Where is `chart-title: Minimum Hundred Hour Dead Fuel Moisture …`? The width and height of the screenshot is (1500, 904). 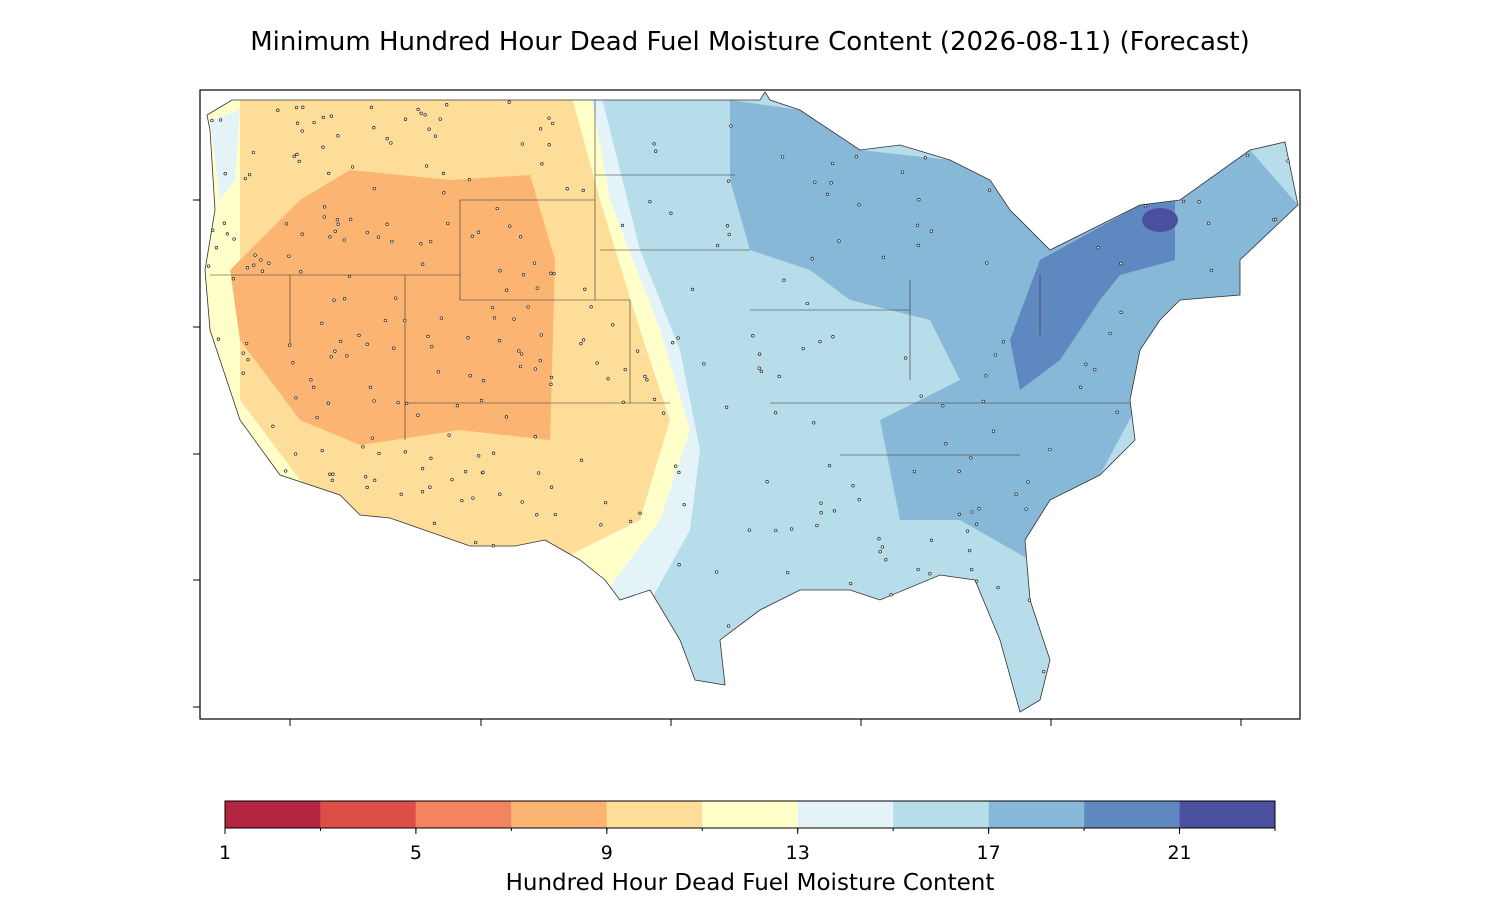
chart-title: Minimum Hundred Hour Dead Fuel Moisture … is located at coordinates (750, 42).